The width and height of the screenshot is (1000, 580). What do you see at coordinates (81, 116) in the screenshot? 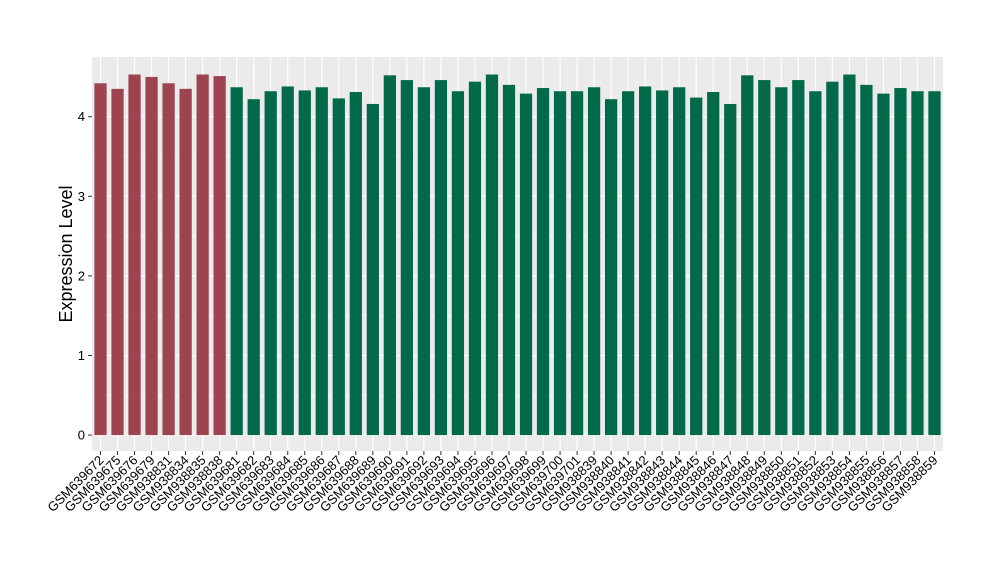
I see `y-tick-label: 4` at bounding box center [81, 116].